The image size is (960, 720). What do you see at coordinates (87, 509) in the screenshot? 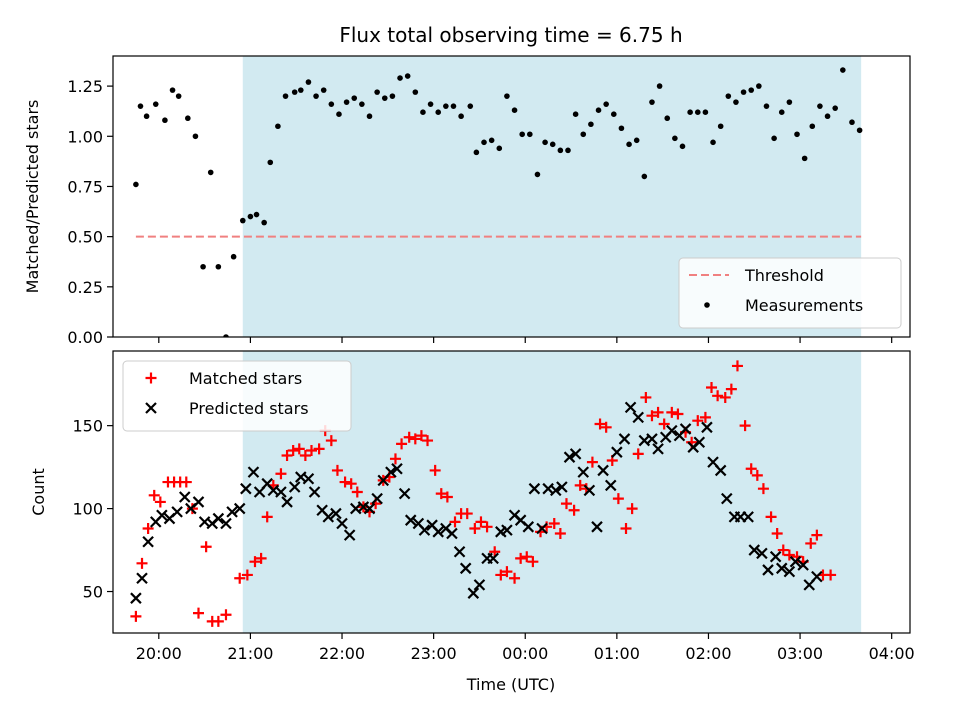
I see `y-tick-label: 100` at bounding box center [87, 509].